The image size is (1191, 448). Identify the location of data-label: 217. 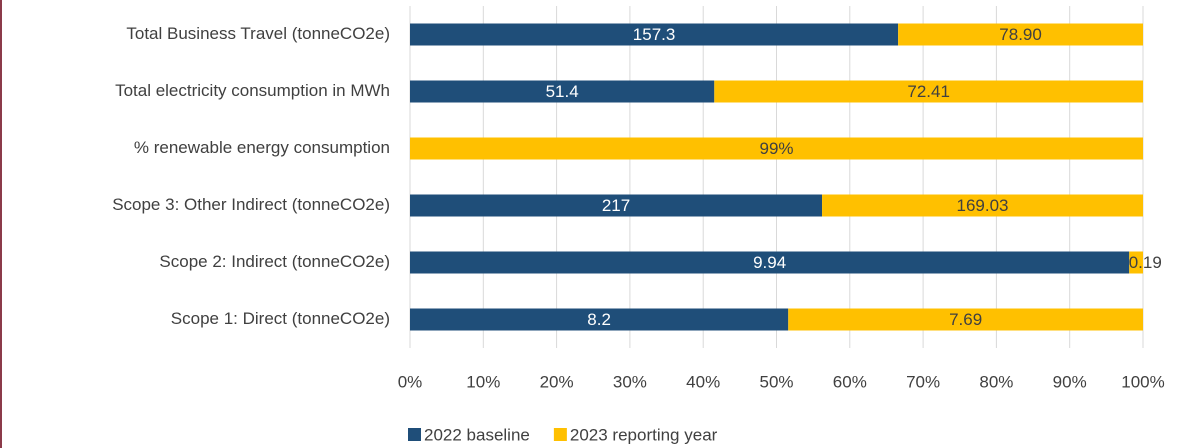
(616, 205).